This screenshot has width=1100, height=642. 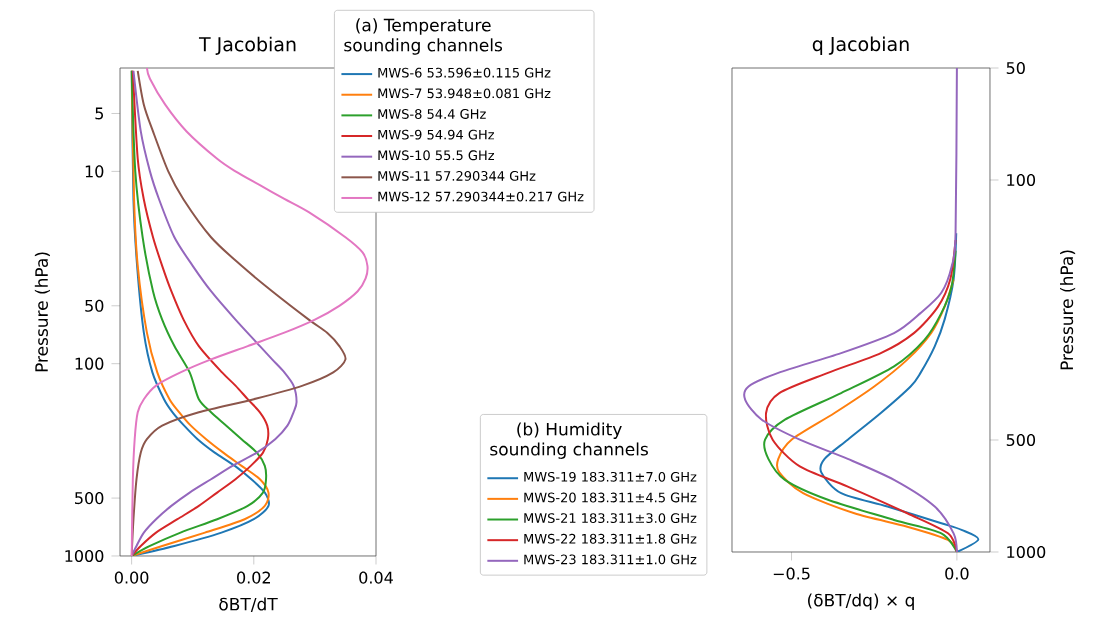 I want to click on legend-title: (a) Temperature sounding channels, so click(x=423, y=36).